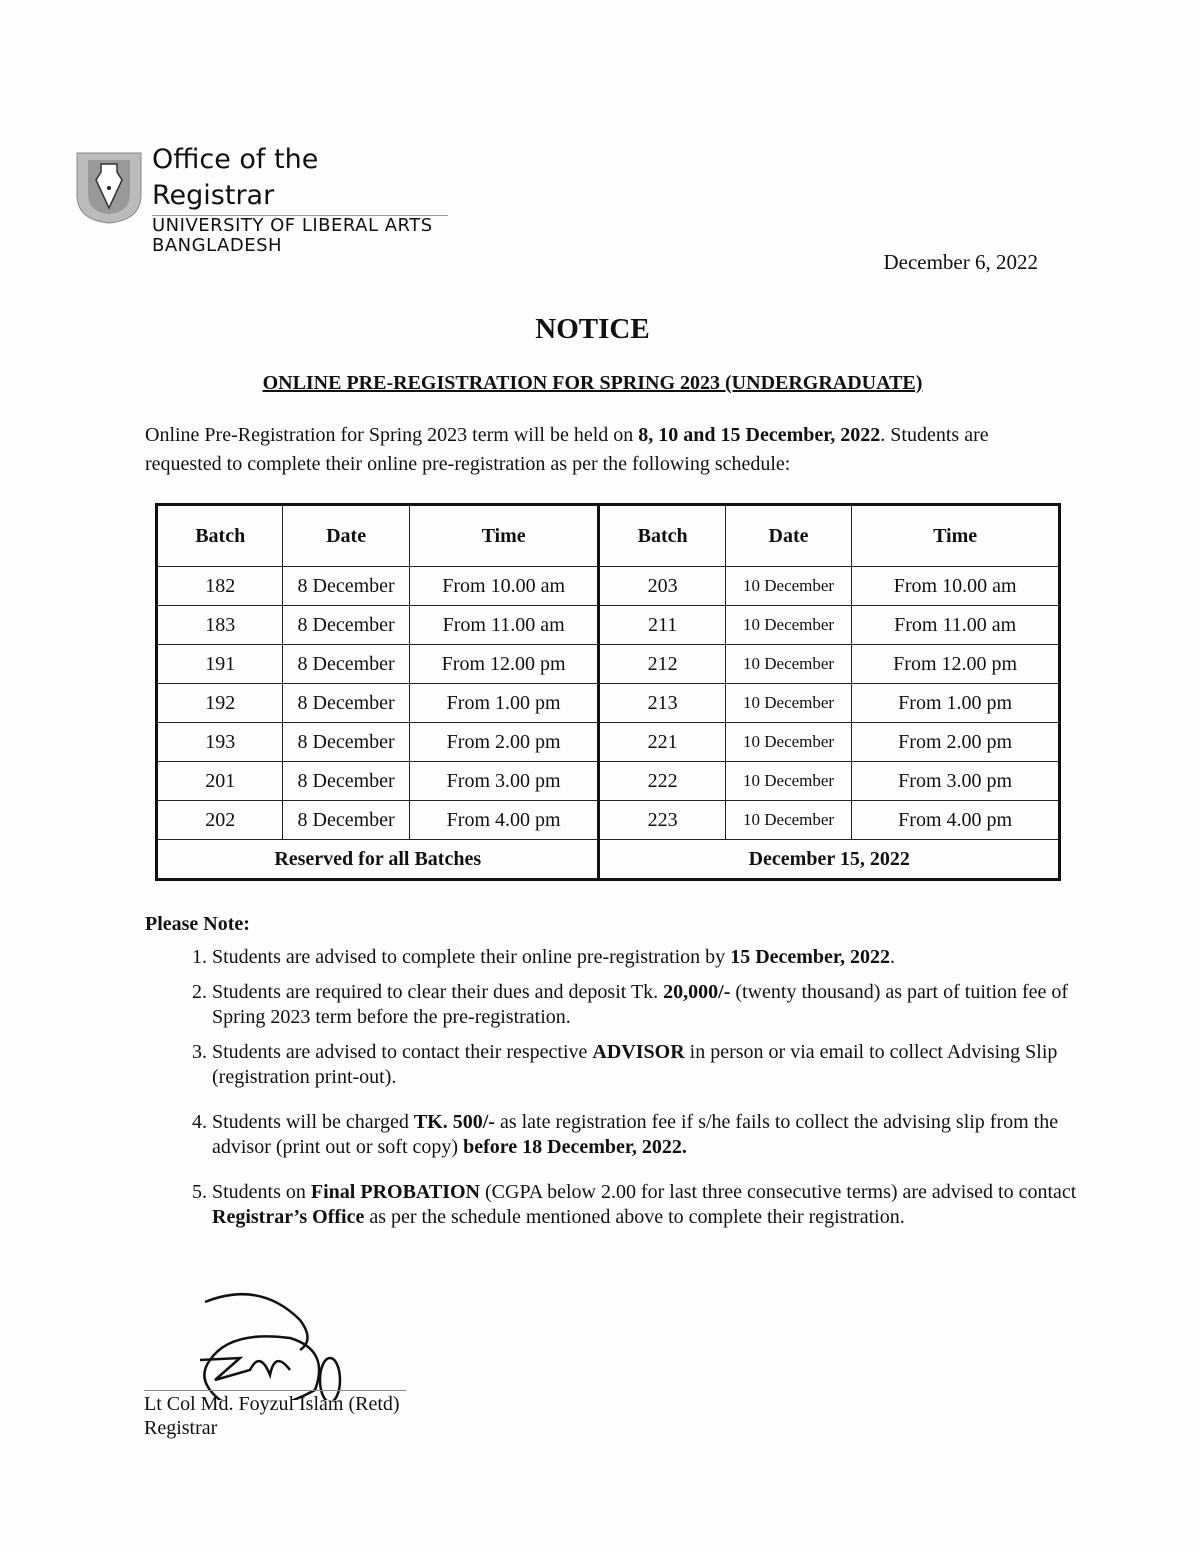  Describe the element at coordinates (638, 1052) in the screenshot. I see `note-text: ADVISOR` at that location.